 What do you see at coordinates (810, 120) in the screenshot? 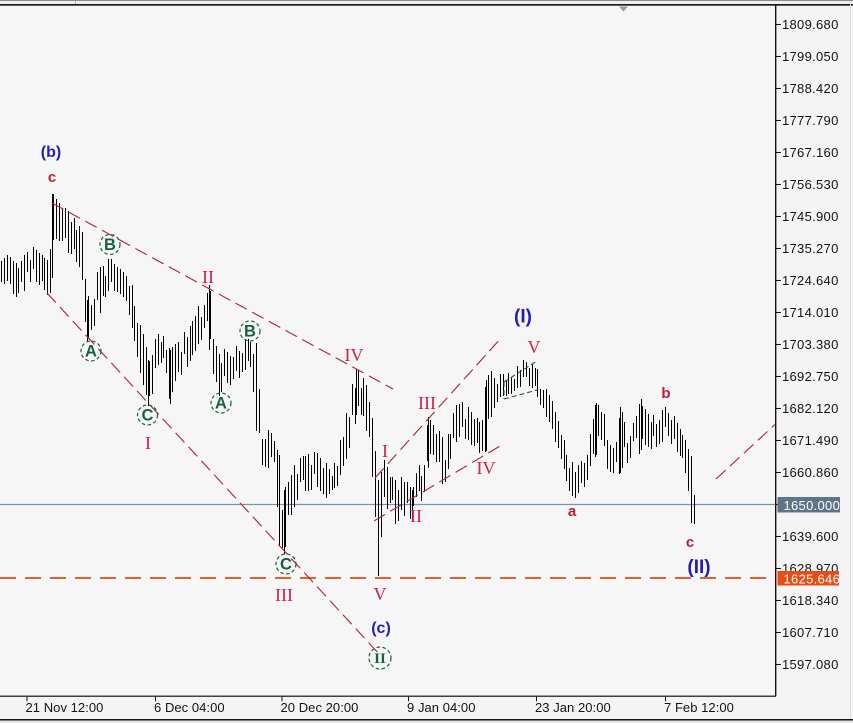
I see `svg-text: 1777.790` at bounding box center [810, 120].